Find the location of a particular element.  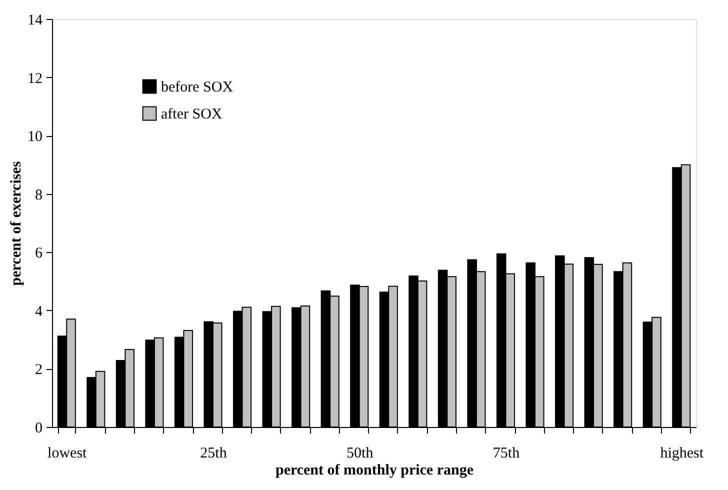

legend-label: before SOX is located at coordinates (197, 88).